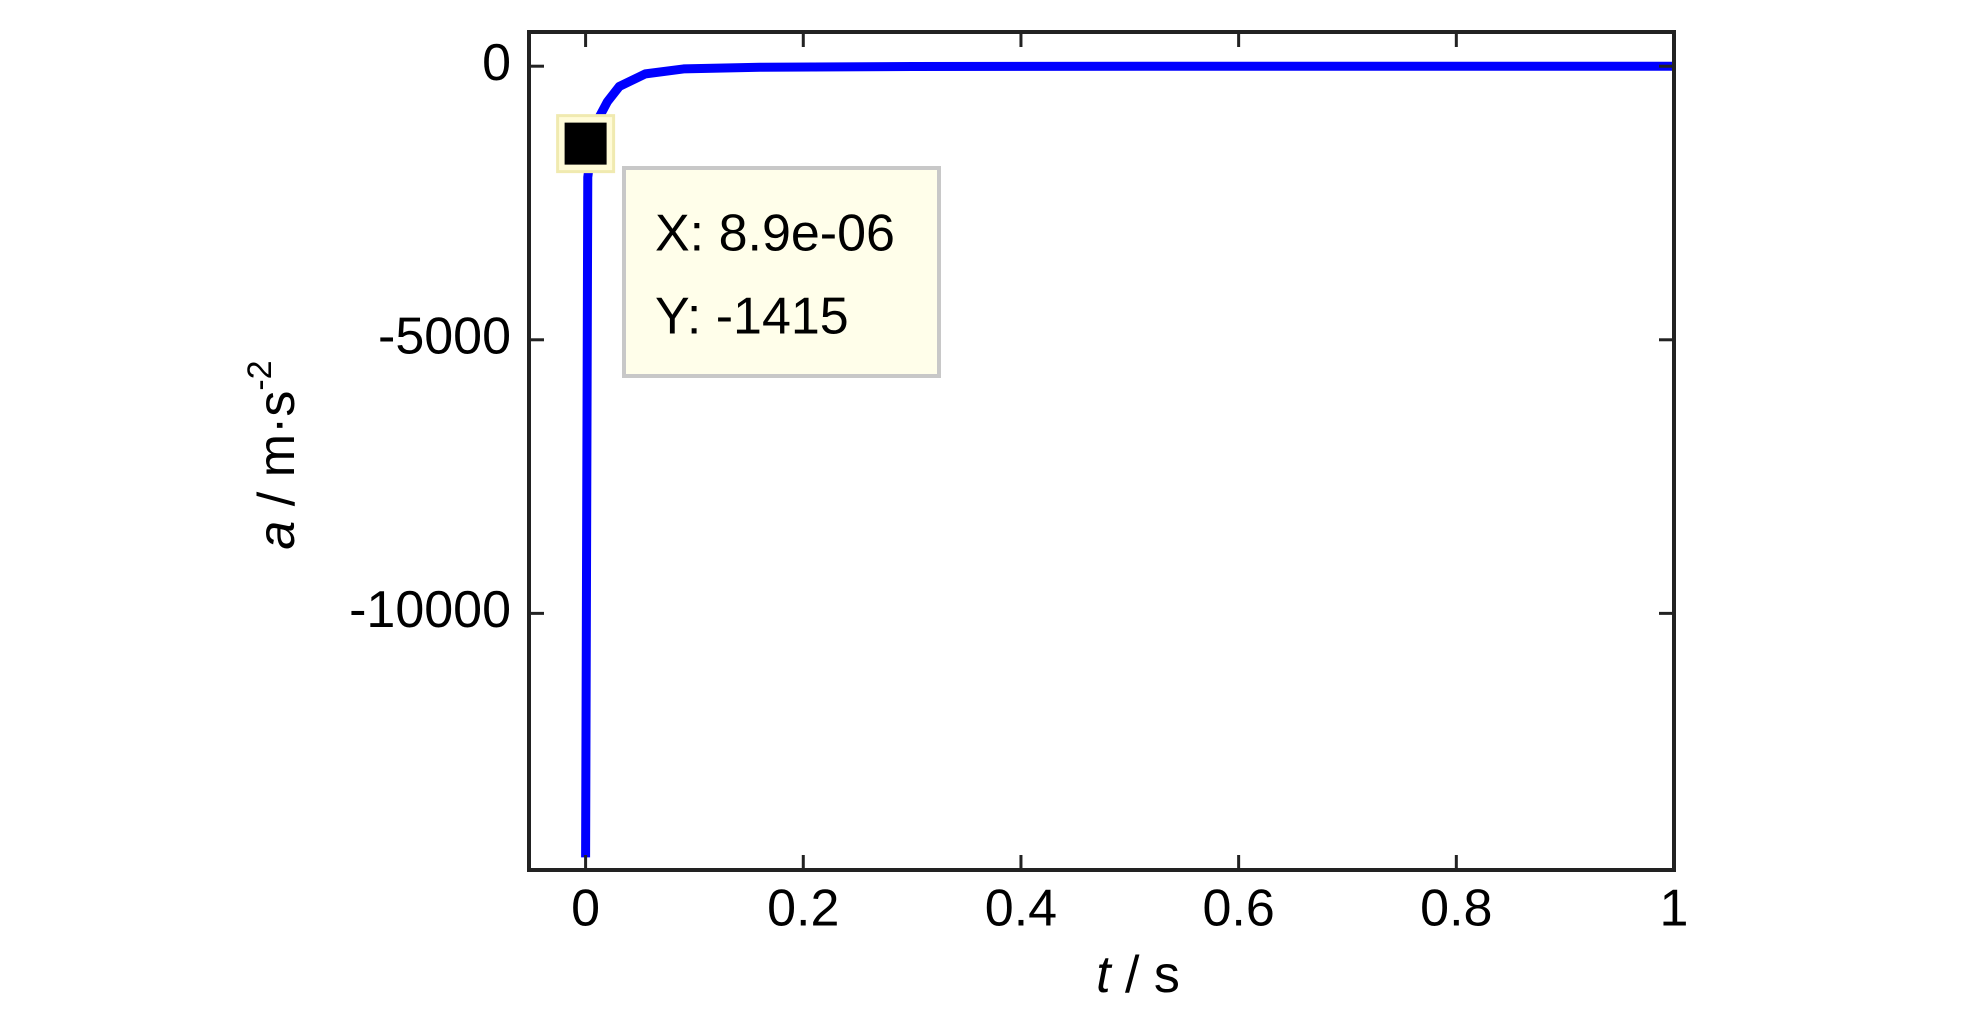 Image resolution: width=1984 pixels, height=1016 pixels. I want to click on y-tick-label: -5000, so click(444, 337).